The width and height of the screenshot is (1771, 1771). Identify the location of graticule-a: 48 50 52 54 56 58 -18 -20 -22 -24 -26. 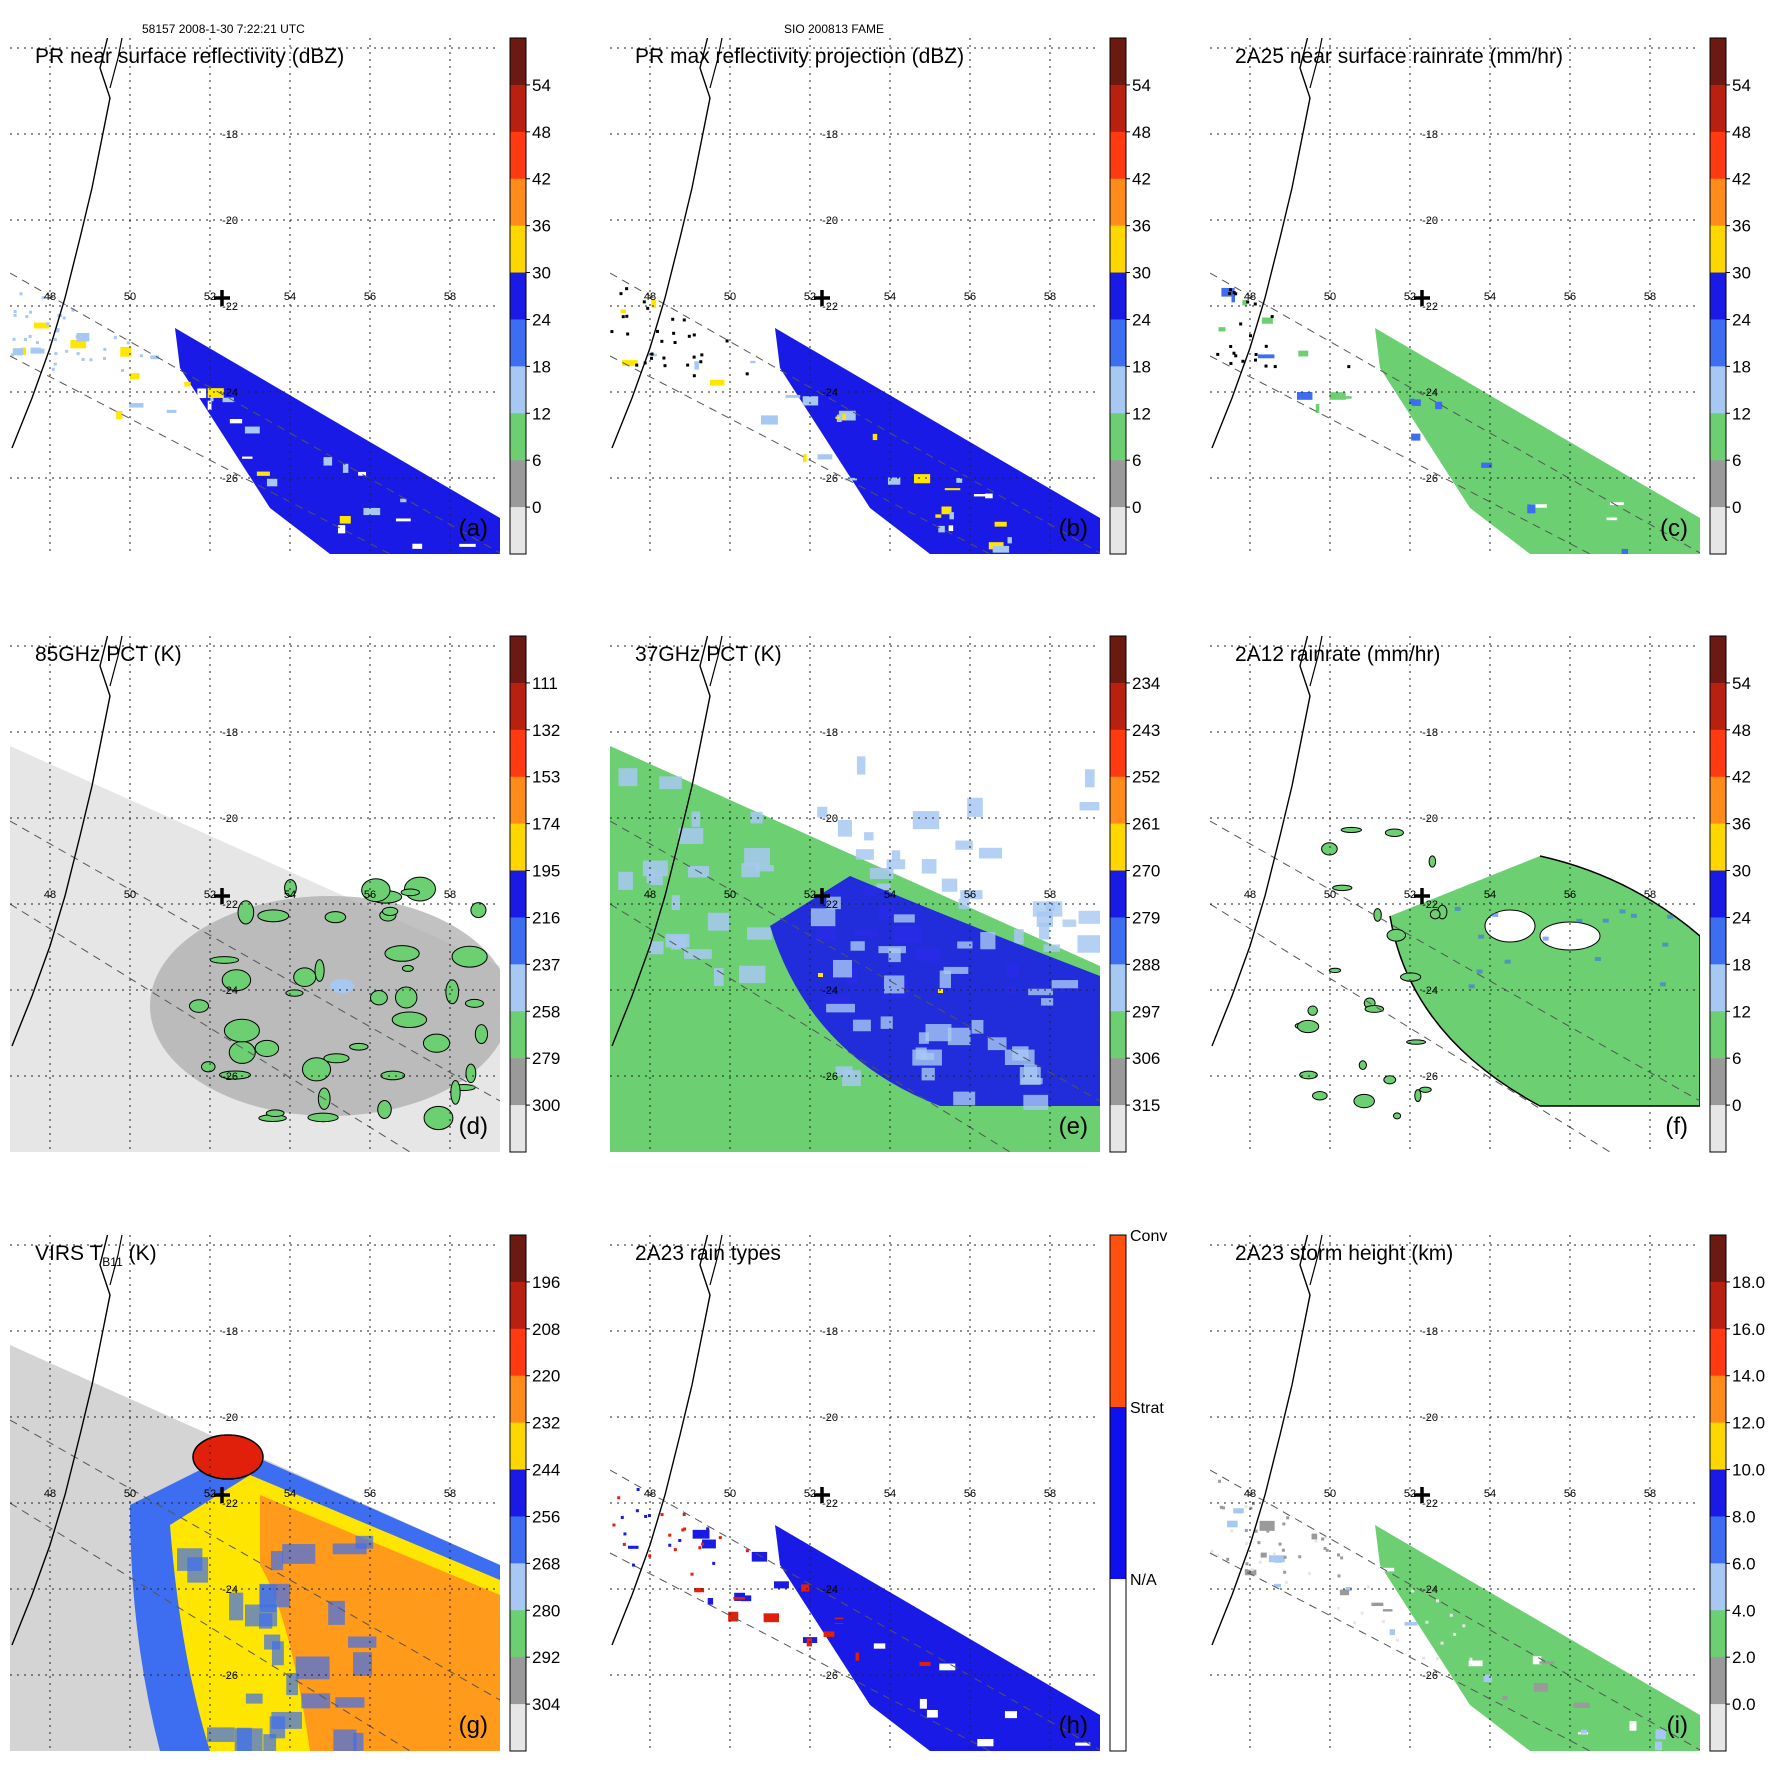
(255, 296).